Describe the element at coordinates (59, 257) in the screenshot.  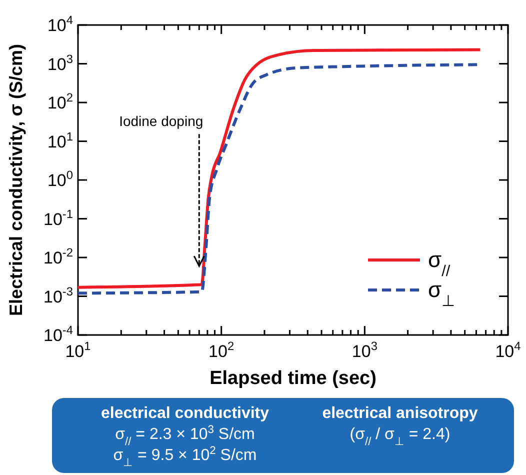
I see `y-tick-label: 10$^{-2}$` at that location.